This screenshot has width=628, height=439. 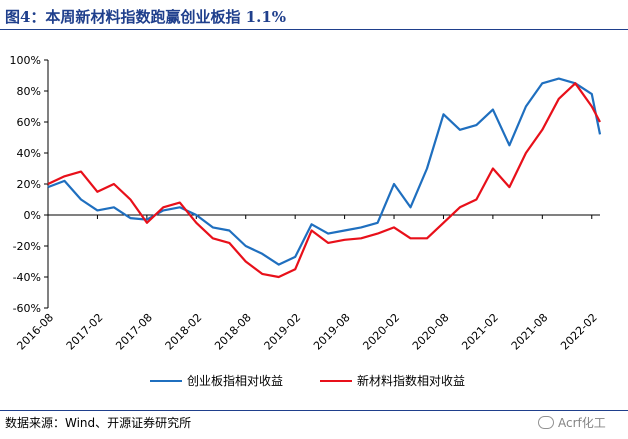 What do you see at coordinates (582, 423) in the screenshot?
I see `watermark-text: Acrf化工` at bounding box center [582, 423].